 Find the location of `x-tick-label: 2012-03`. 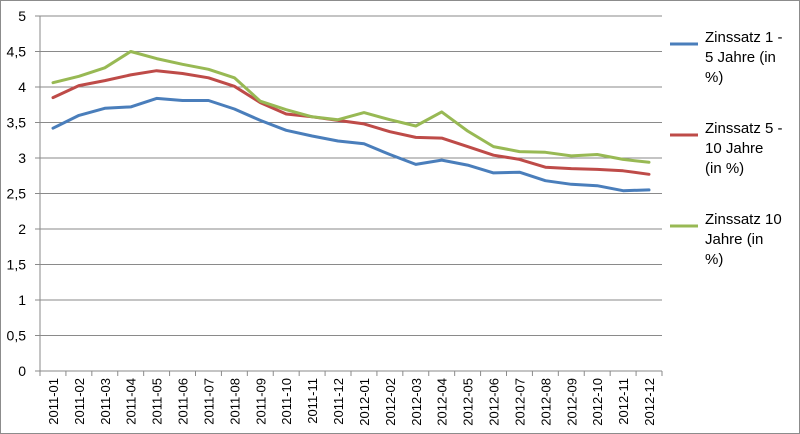

x-tick-label: 2012-03 is located at coordinates (416, 402).